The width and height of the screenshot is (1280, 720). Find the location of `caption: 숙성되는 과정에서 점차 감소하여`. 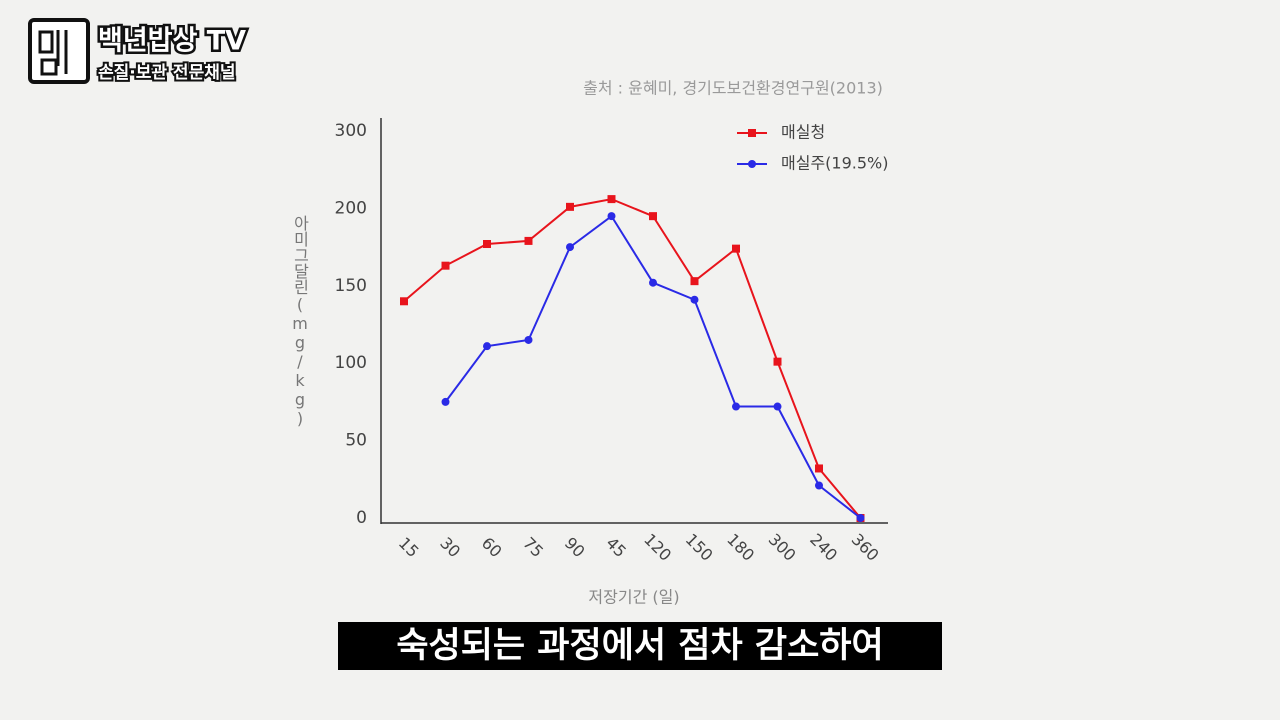

caption: 숙성되는 과정에서 점차 감소하여 is located at coordinates (639, 646).